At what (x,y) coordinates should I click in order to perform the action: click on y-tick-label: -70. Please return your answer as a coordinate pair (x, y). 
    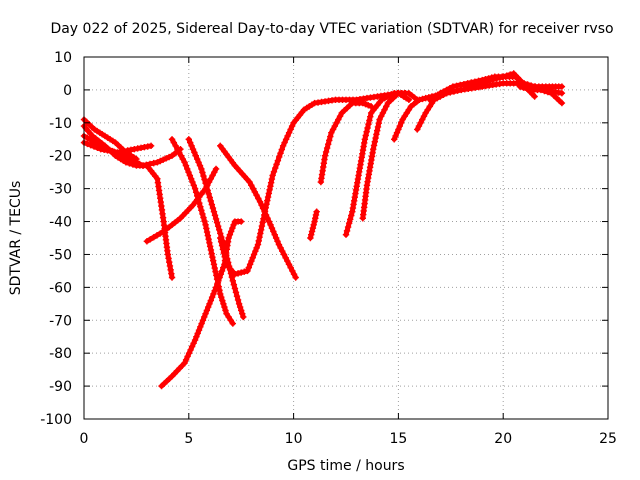
    Looking at the image, I should click on (60, 321).